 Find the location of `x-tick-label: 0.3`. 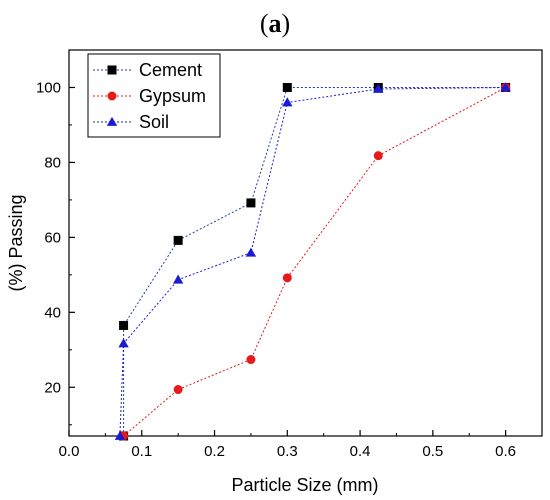

x-tick-label: 0.3 is located at coordinates (287, 451).